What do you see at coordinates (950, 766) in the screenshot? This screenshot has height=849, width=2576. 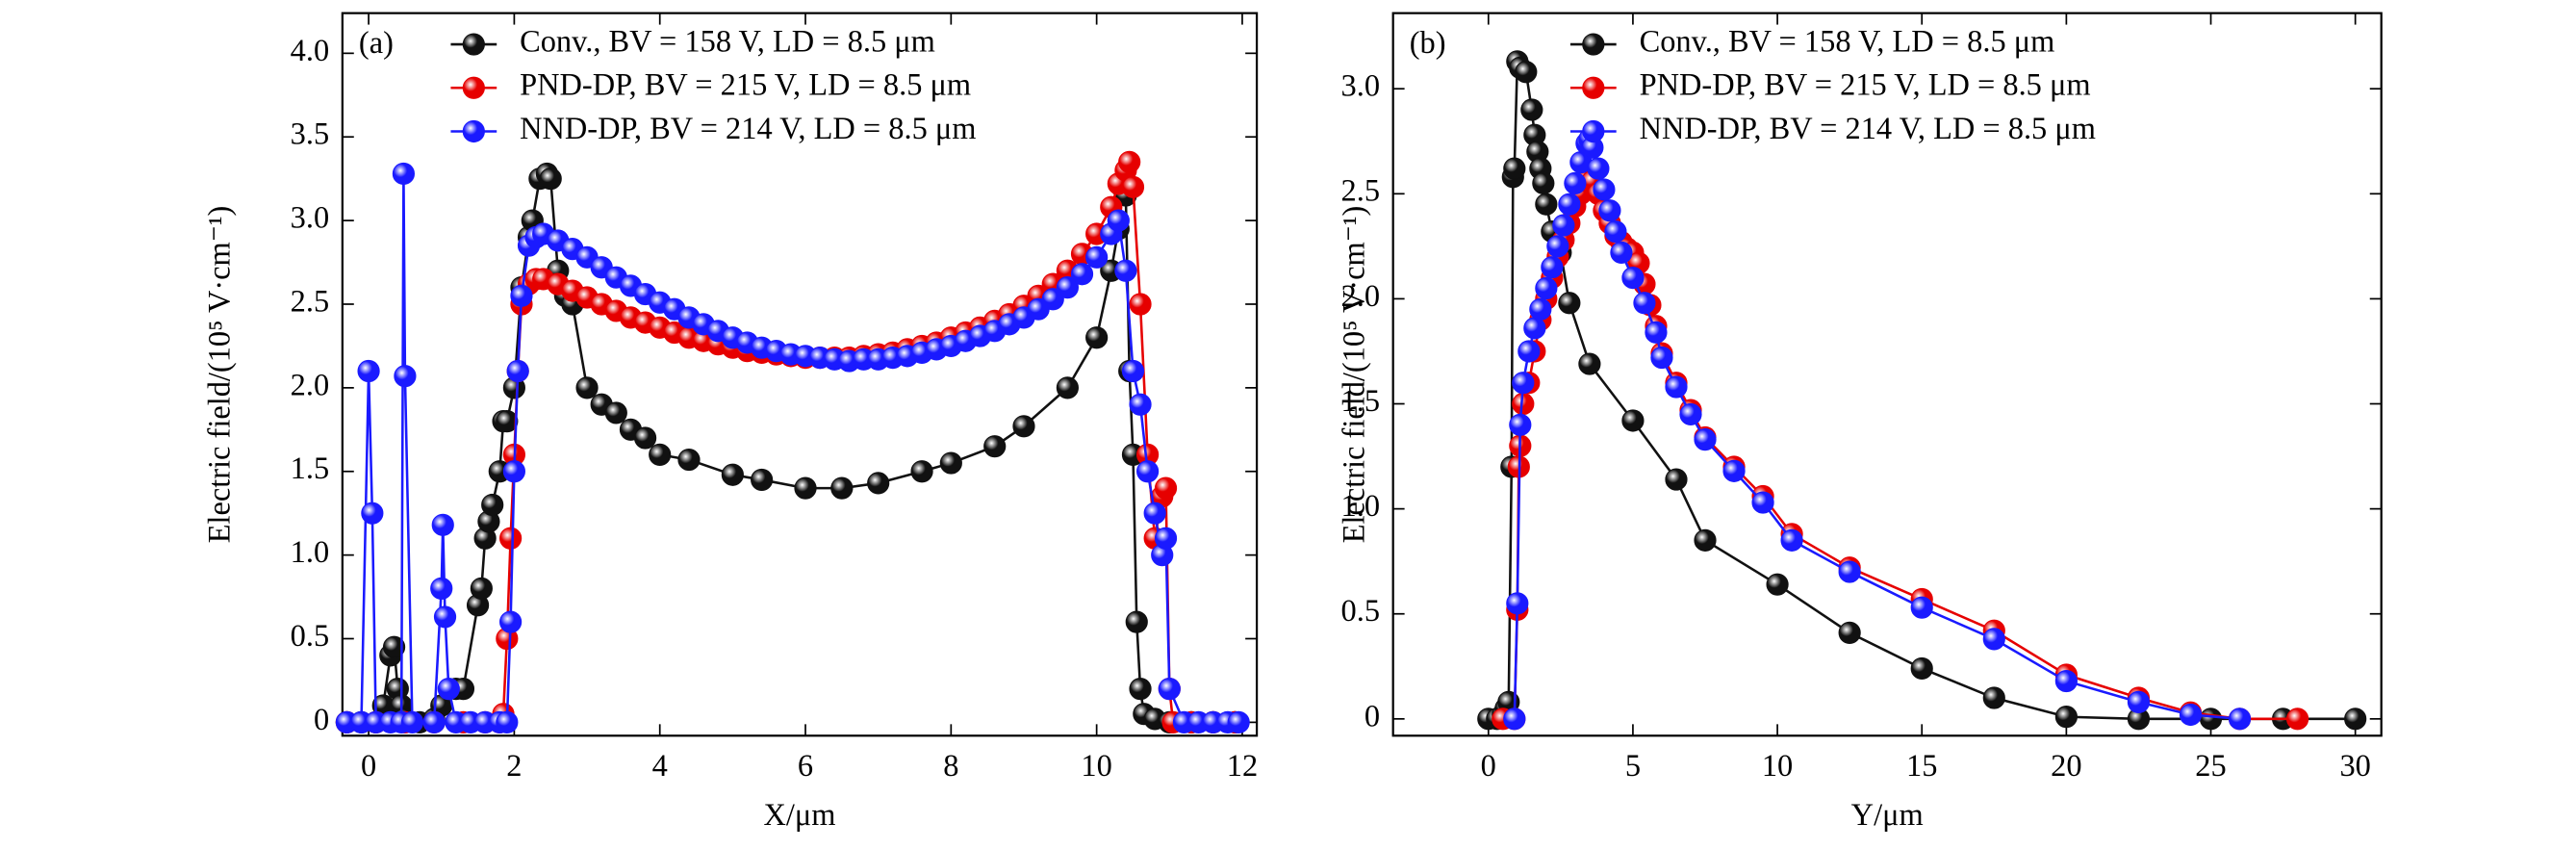 I see `x-tick-label: 8` at bounding box center [950, 766].